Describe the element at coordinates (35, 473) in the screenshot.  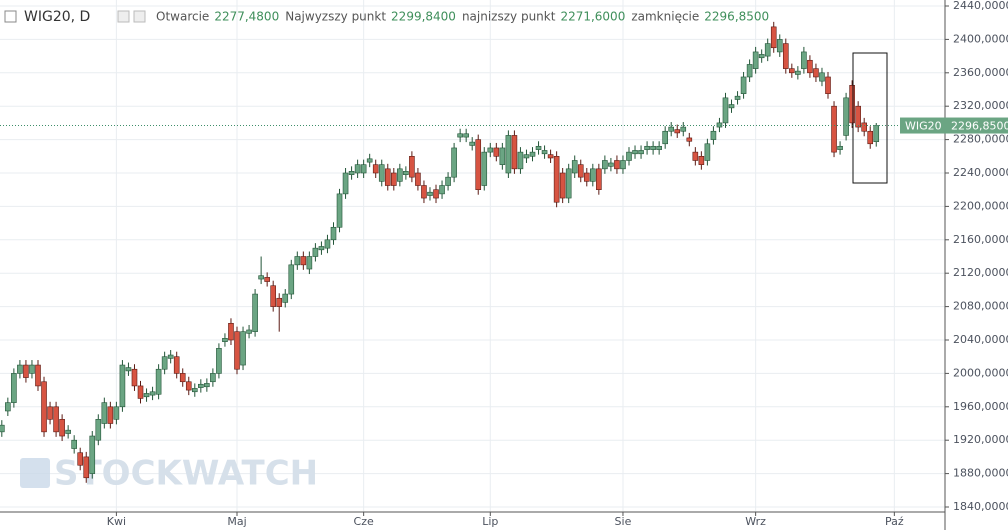
I see `watermark-icon` at that location.